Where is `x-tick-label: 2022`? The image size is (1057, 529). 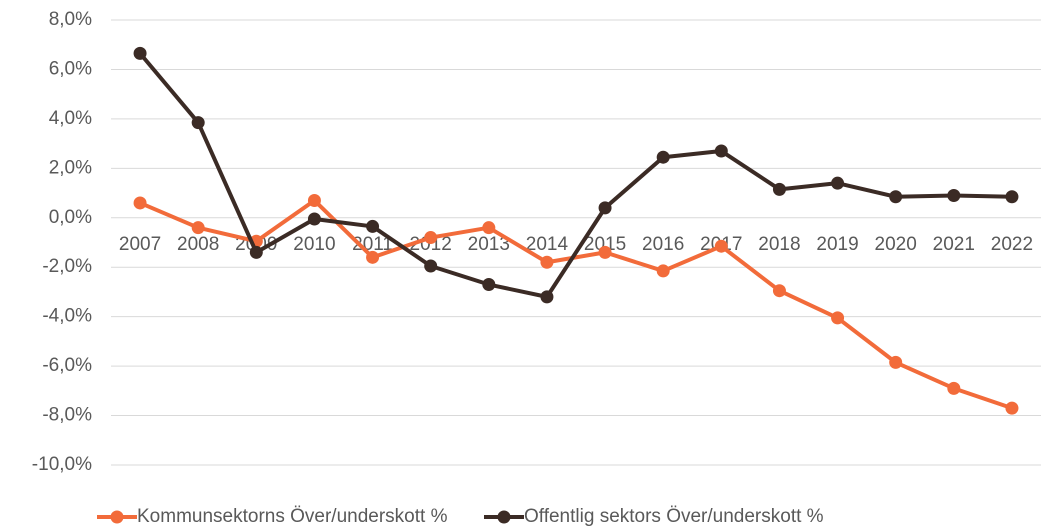
x-tick-label: 2022 is located at coordinates (1012, 244).